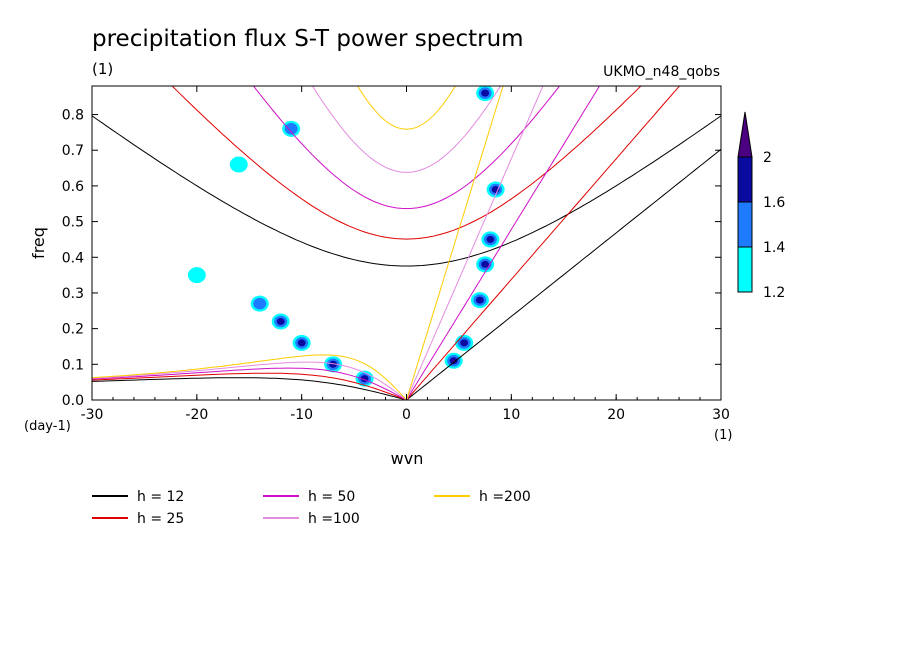 The height and width of the screenshot is (654, 904). I want to click on kelvin-curve-h12, so click(563, 274).